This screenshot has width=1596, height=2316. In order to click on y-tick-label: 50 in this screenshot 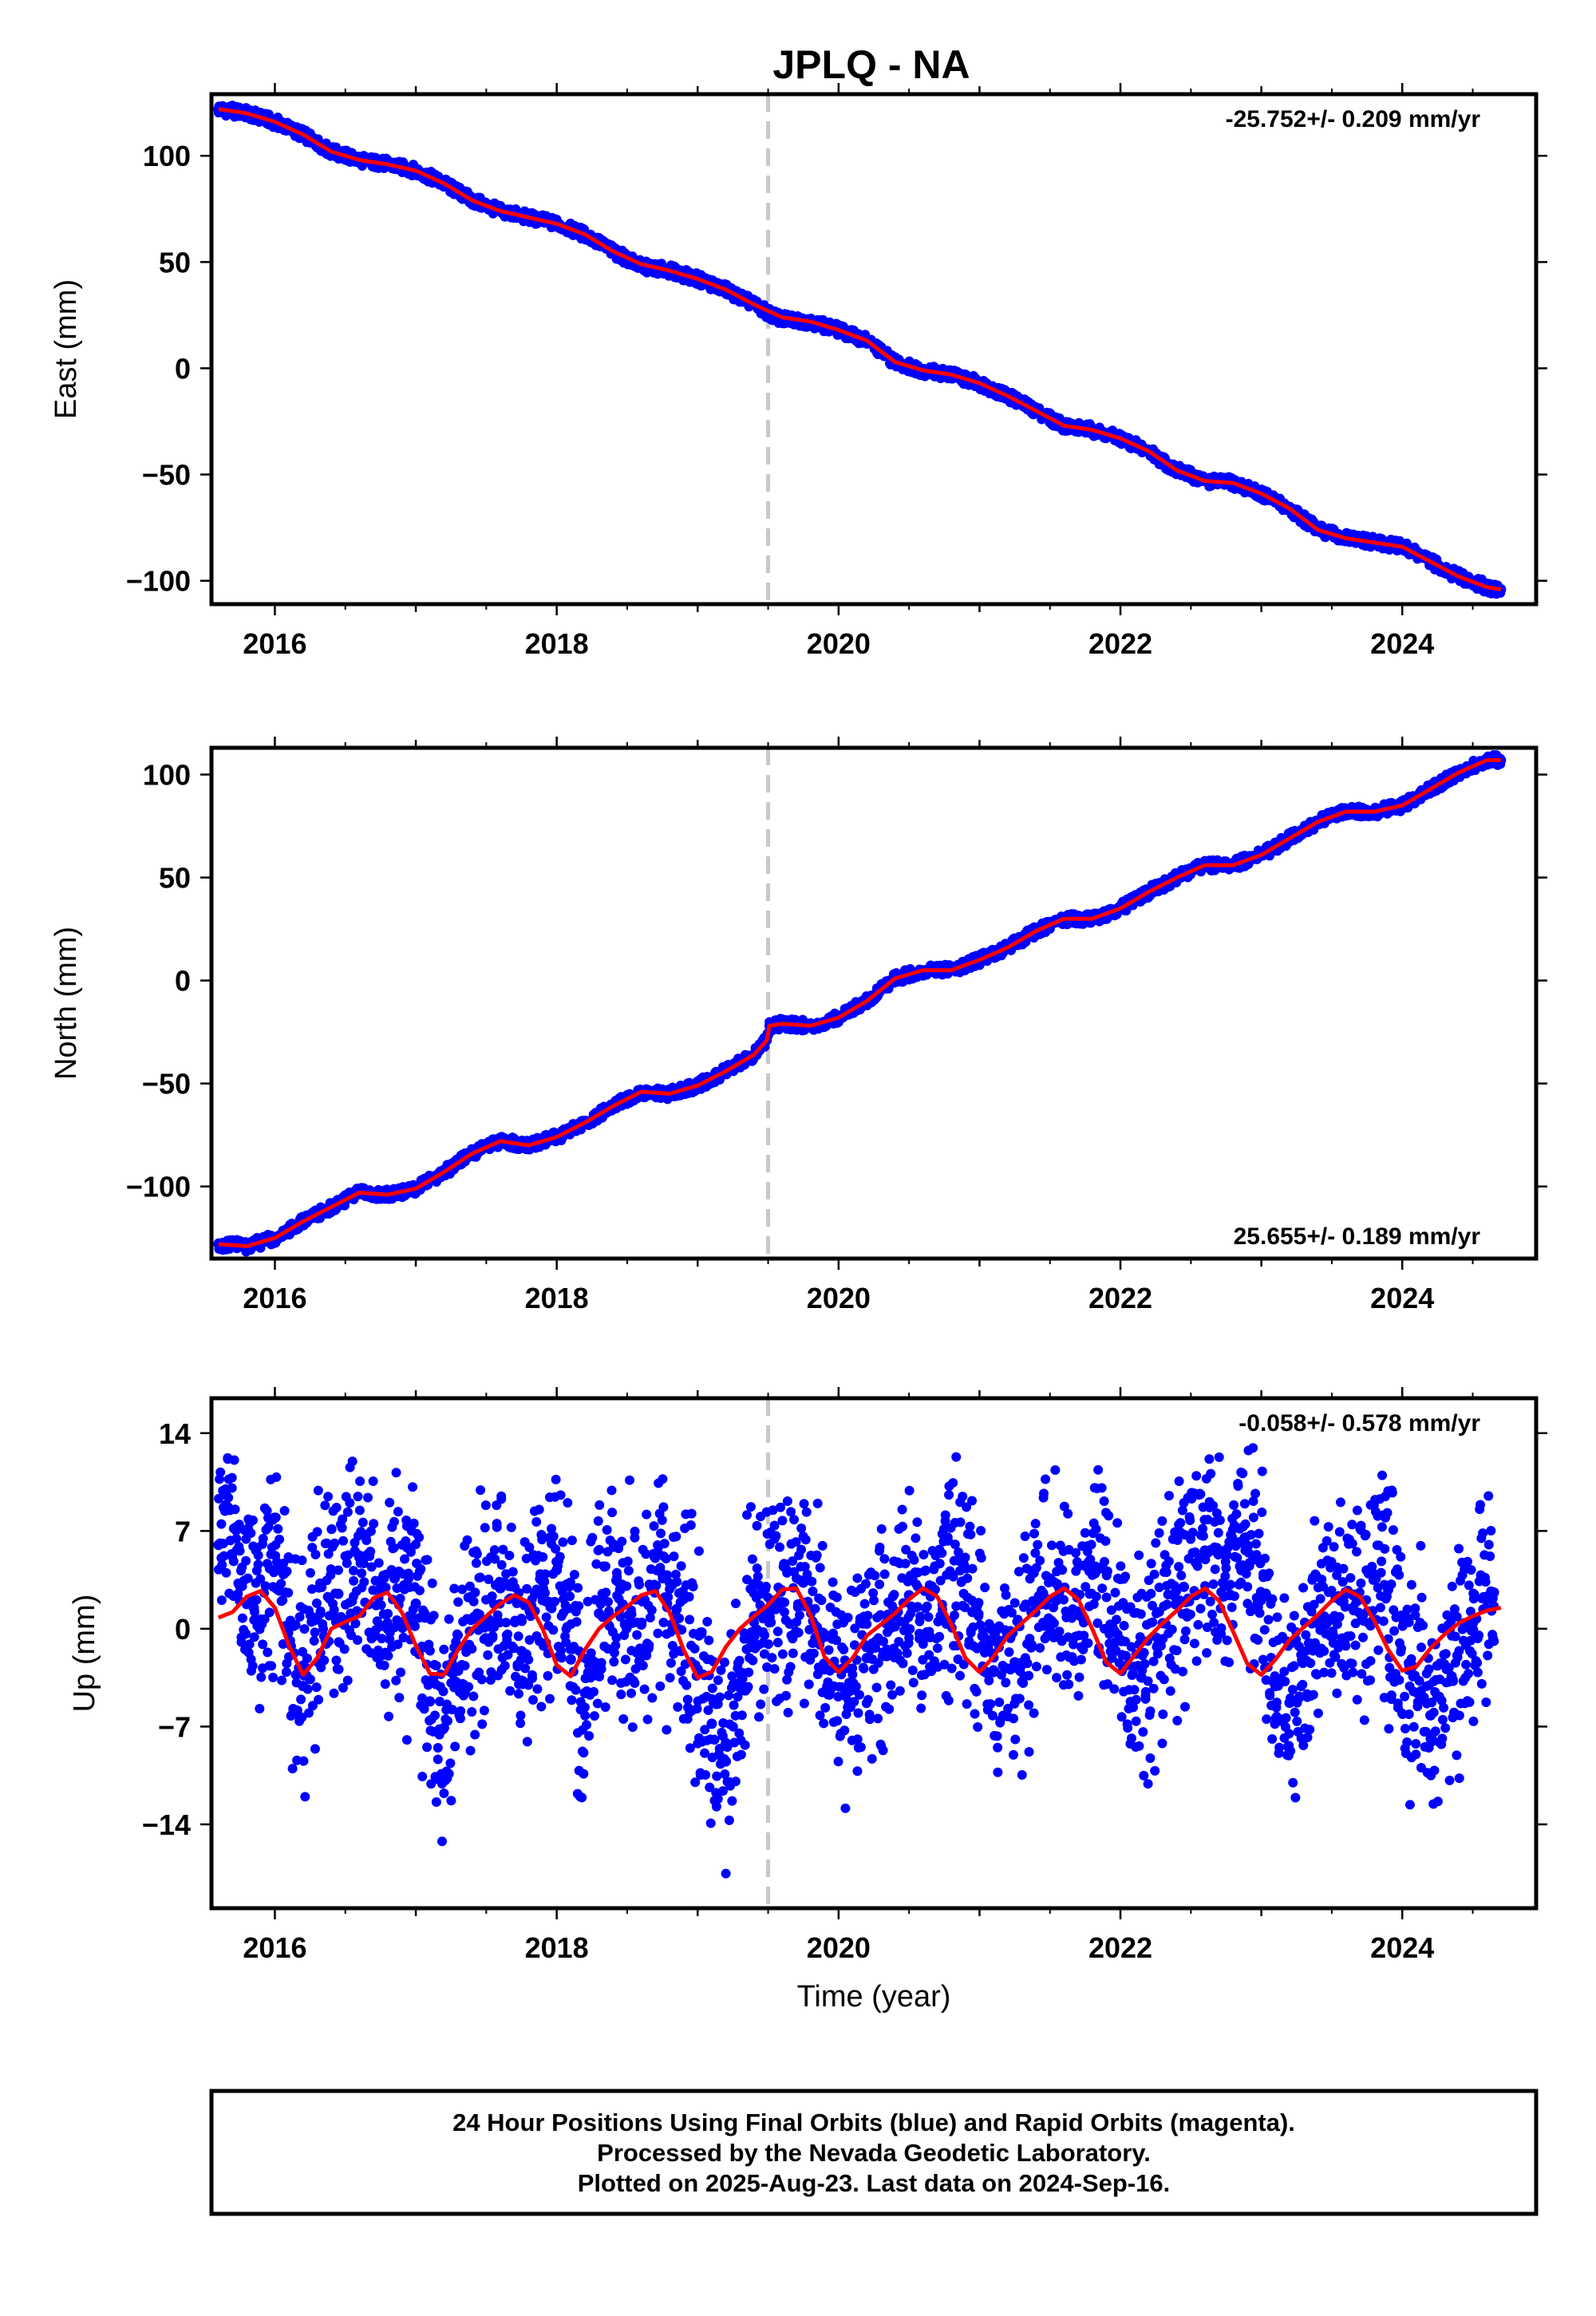, I will do `click(175, 878)`.